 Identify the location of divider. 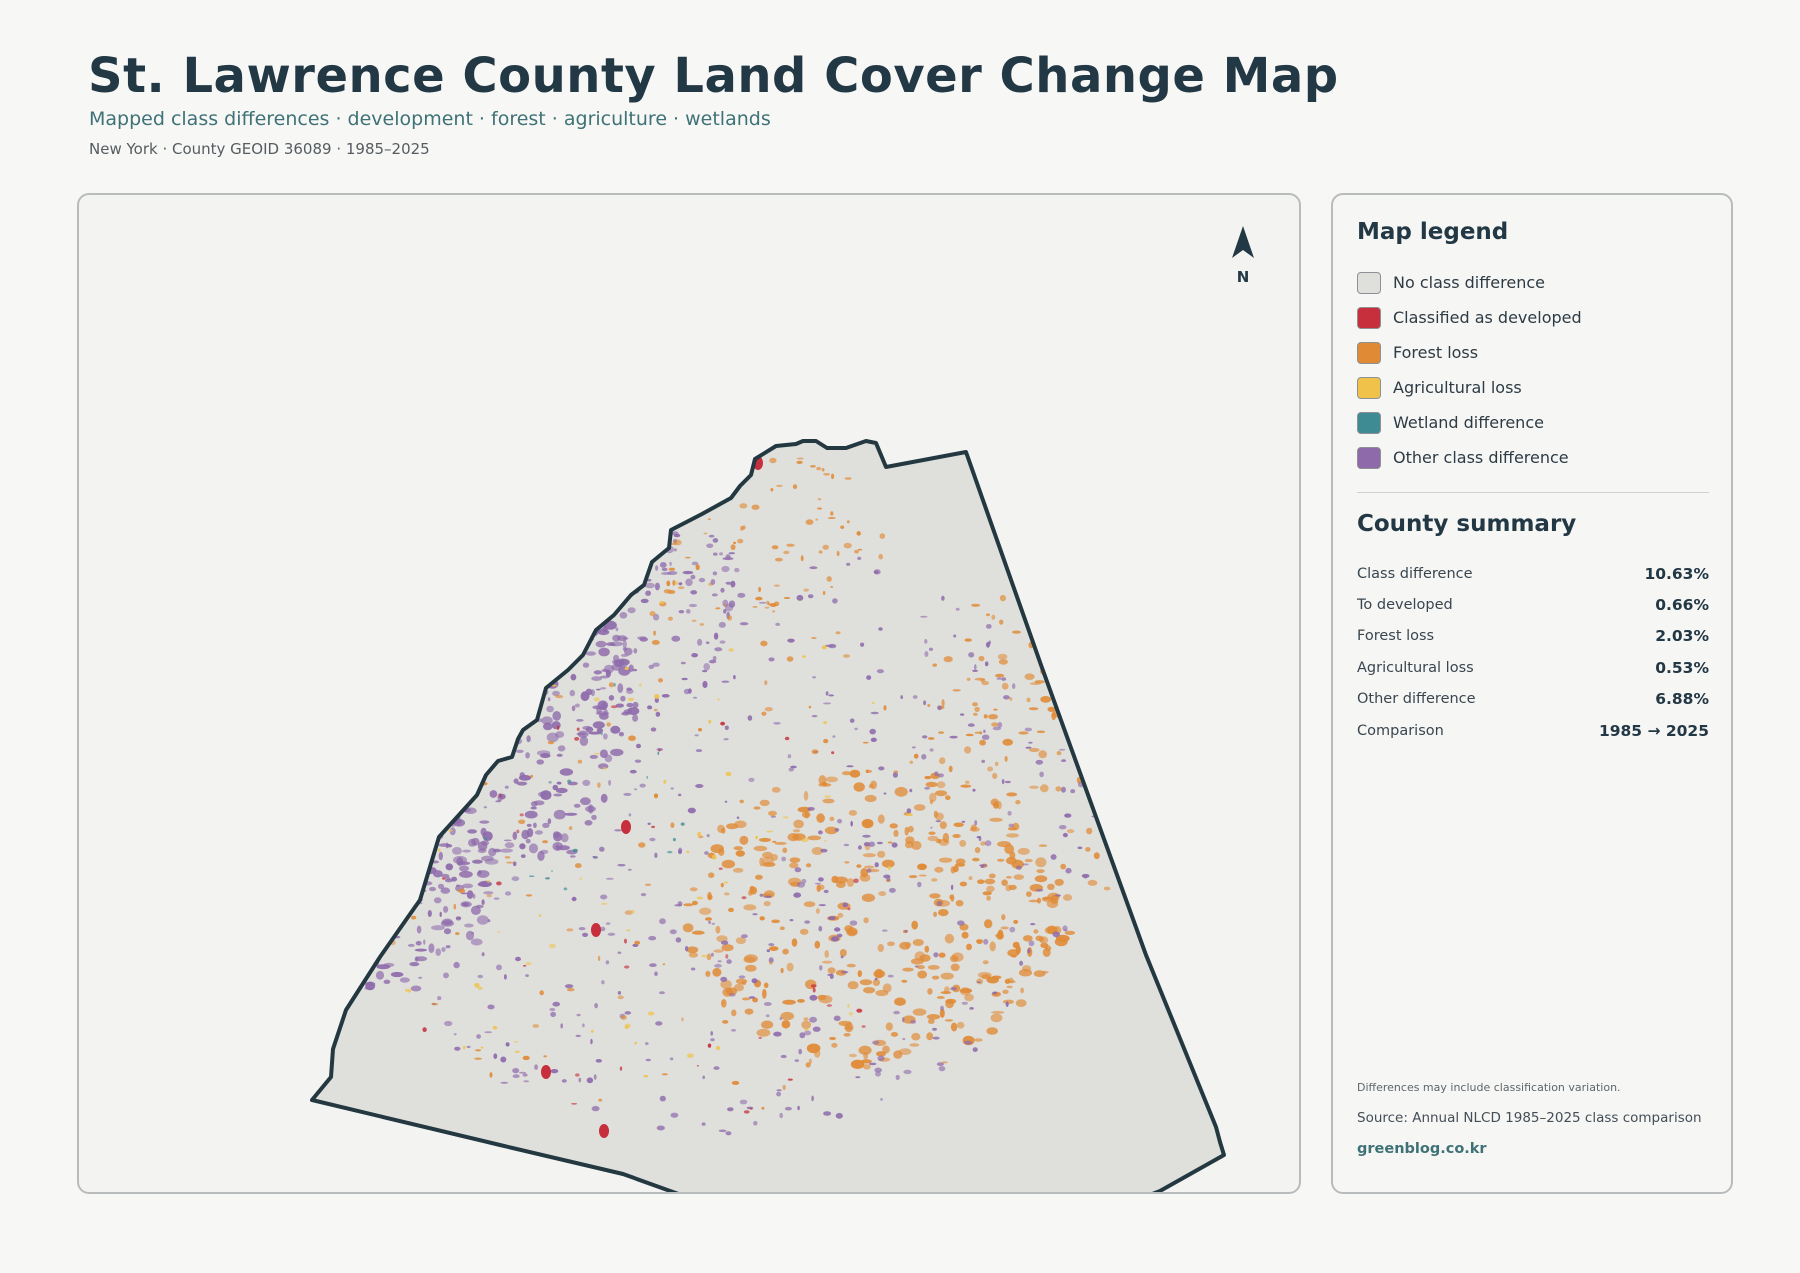
(1533, 492).